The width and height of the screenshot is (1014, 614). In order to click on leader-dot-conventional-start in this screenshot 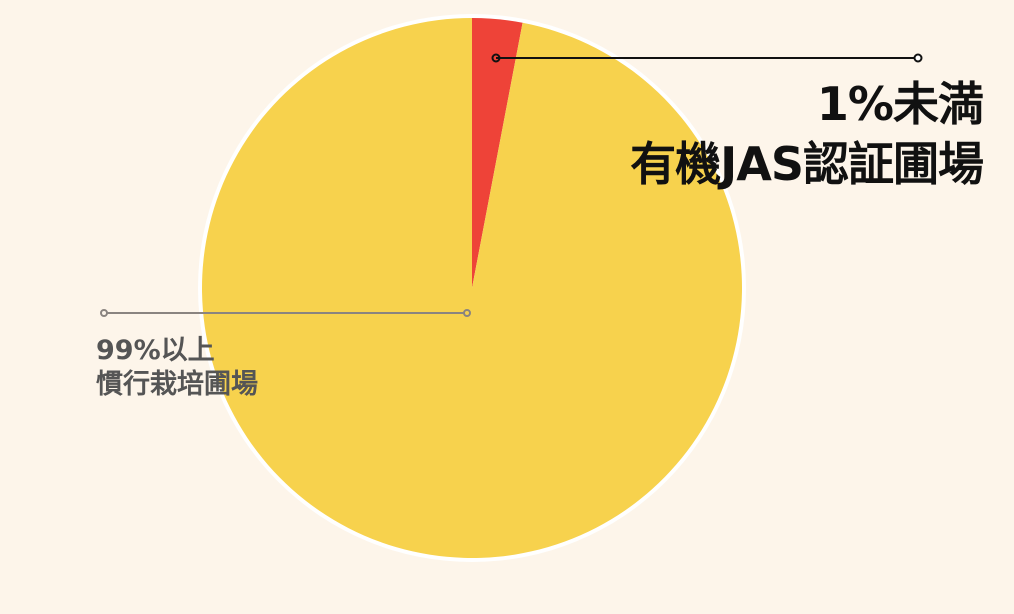, I will do `click(104, 313)`.